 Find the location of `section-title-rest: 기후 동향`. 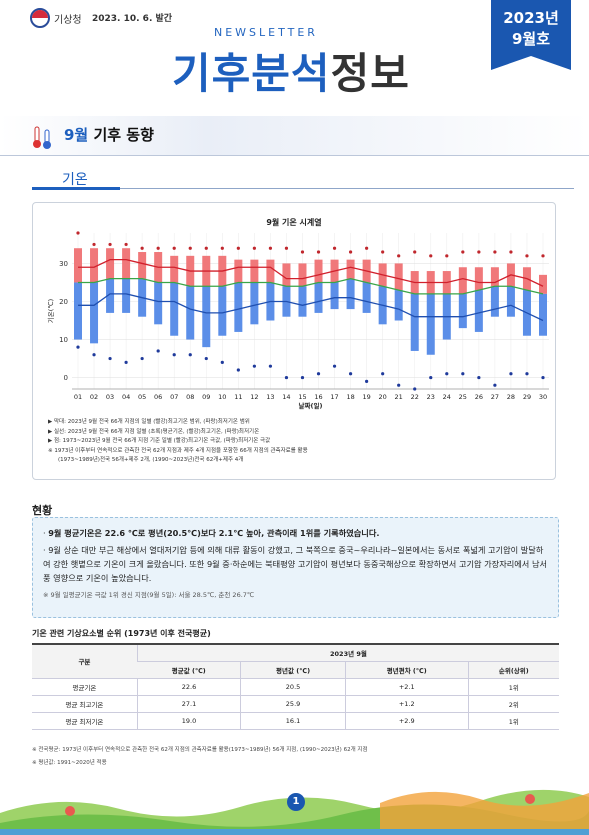

section-title-rest: 기후 동향 is located at coordinates (121, 135).